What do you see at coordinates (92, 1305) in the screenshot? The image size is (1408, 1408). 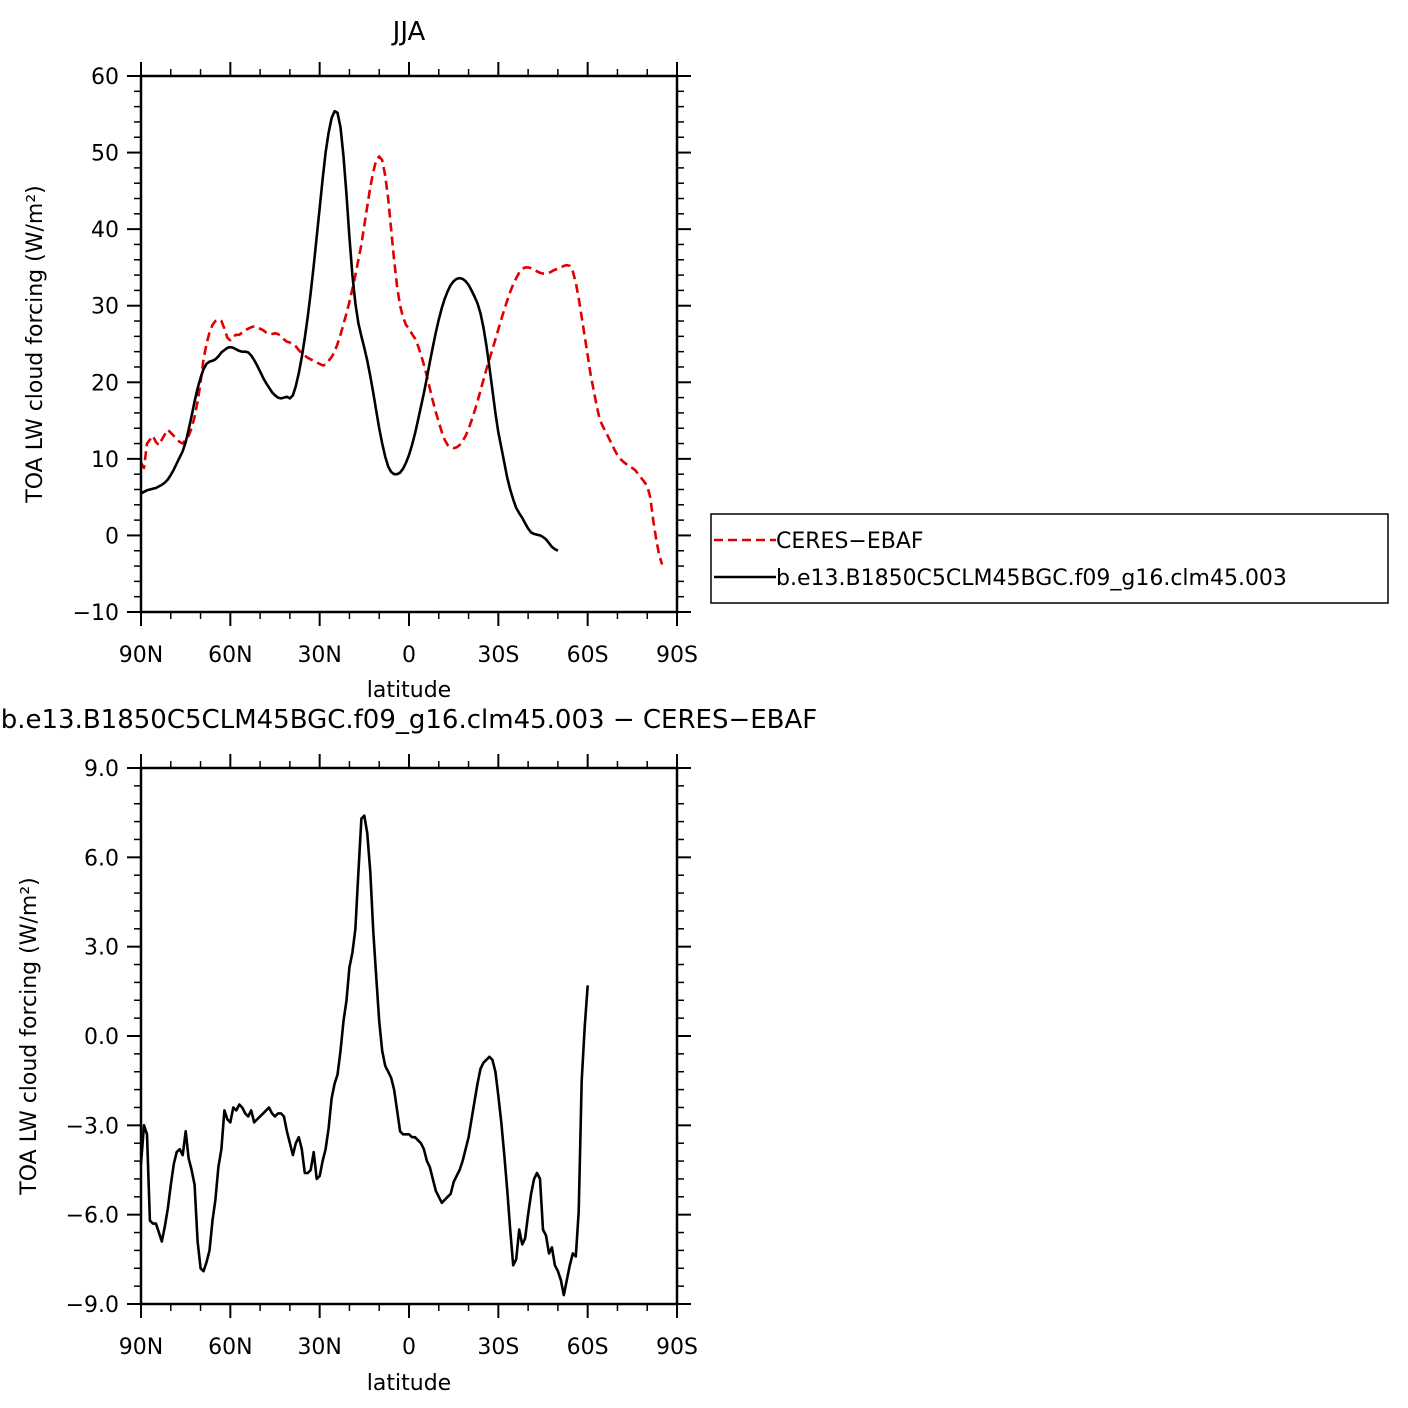 I see `y-tick-label: −9.0` at bounding box center [92, 1305].